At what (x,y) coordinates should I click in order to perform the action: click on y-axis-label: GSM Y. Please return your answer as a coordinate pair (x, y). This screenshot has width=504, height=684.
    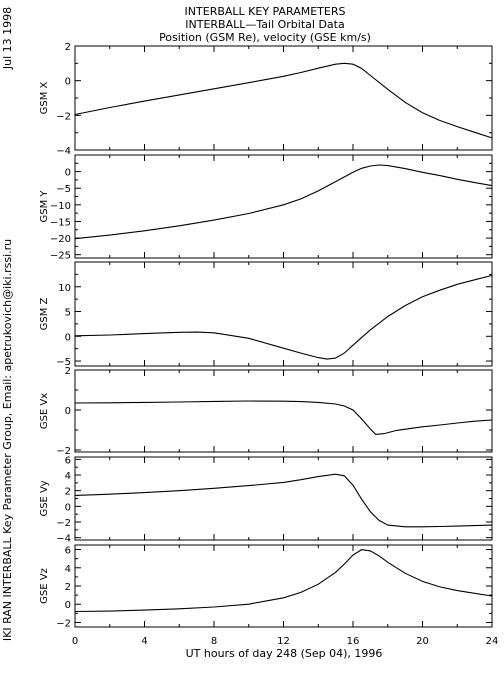
    Looking at the image, I should click on (44, 206).